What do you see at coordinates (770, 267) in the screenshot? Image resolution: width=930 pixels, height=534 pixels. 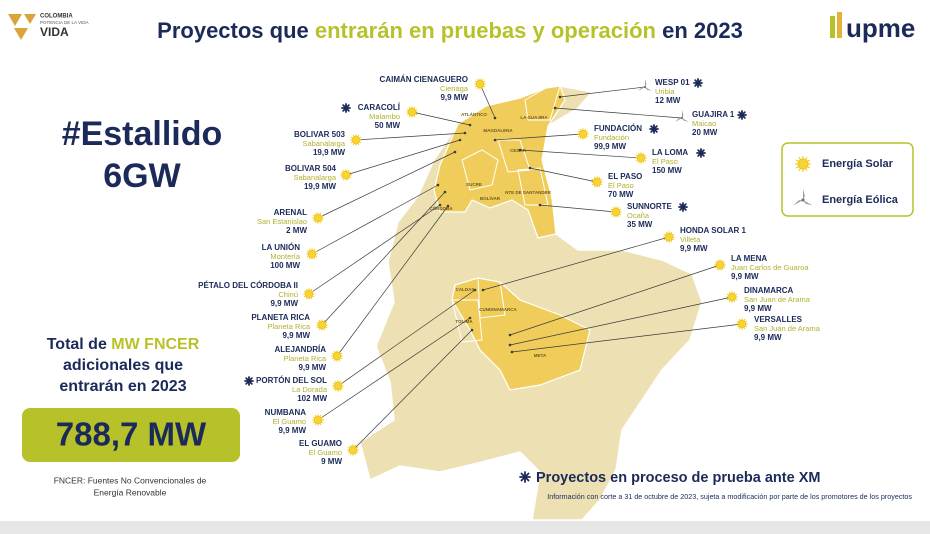 I see `project-place: Juan Carlos de Guaroa` at bounding box center [770, 267].